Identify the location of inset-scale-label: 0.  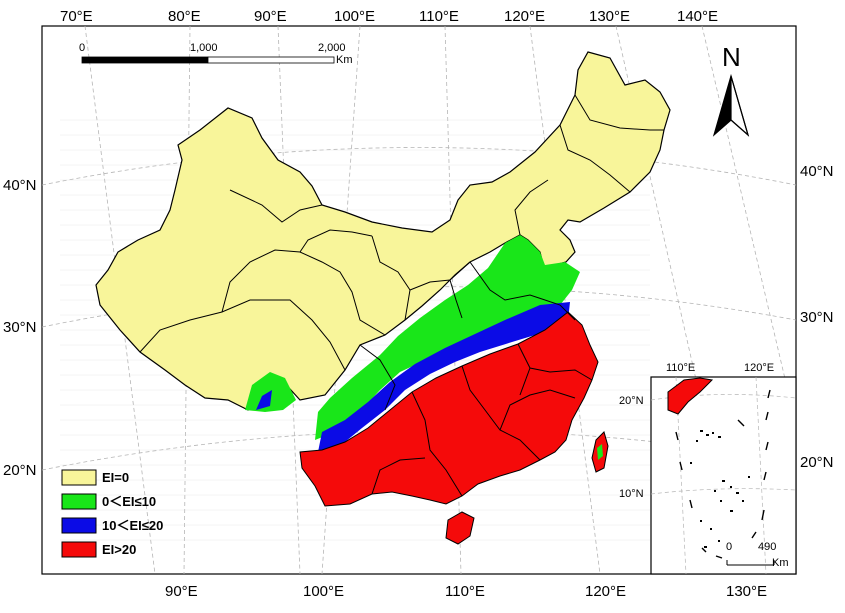
(729, 547).